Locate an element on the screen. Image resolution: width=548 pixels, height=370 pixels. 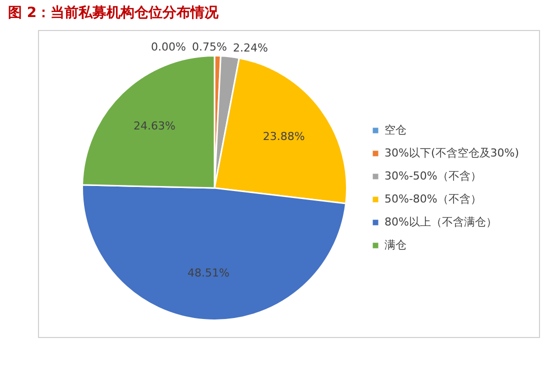
data-label: 48.51% is located at coordinates (208, 273).